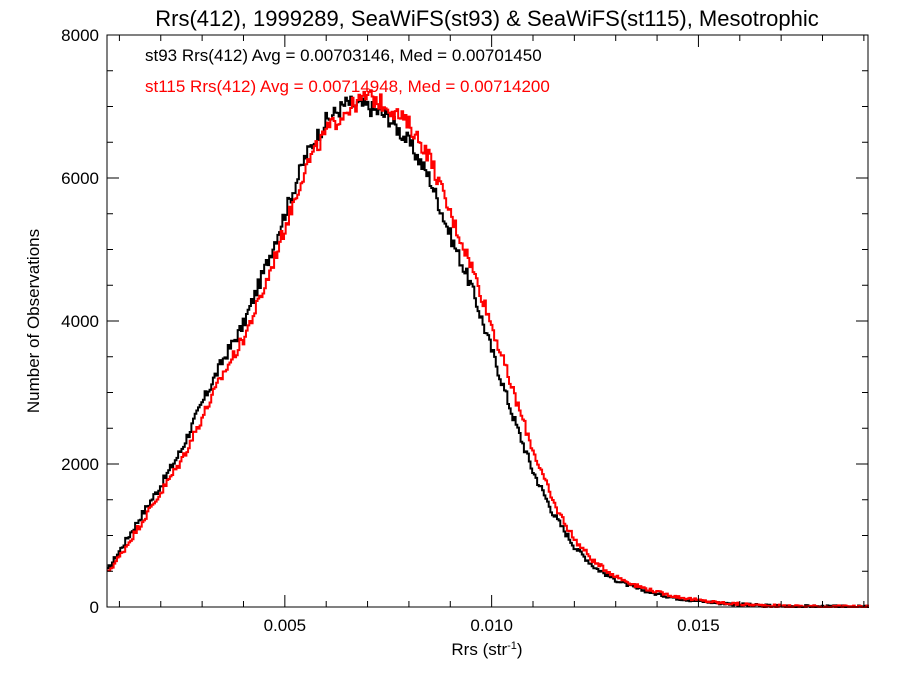  What do you see at coordinates (512, 646) in the screenshot?
I see `x-axis-label-superscript: -1` at bounding box center [512, 646].